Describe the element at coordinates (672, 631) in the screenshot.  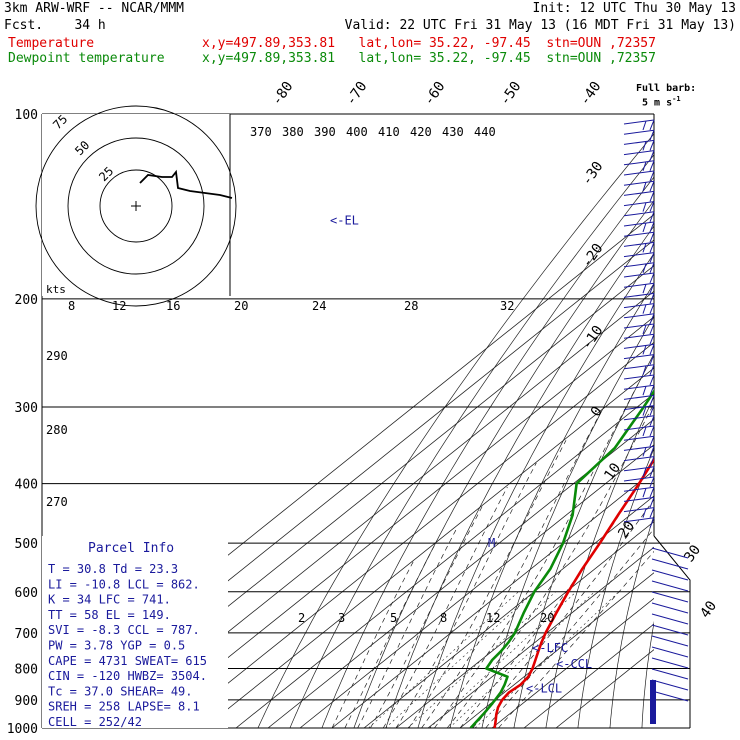
I see `right-axis-lower` at that location.